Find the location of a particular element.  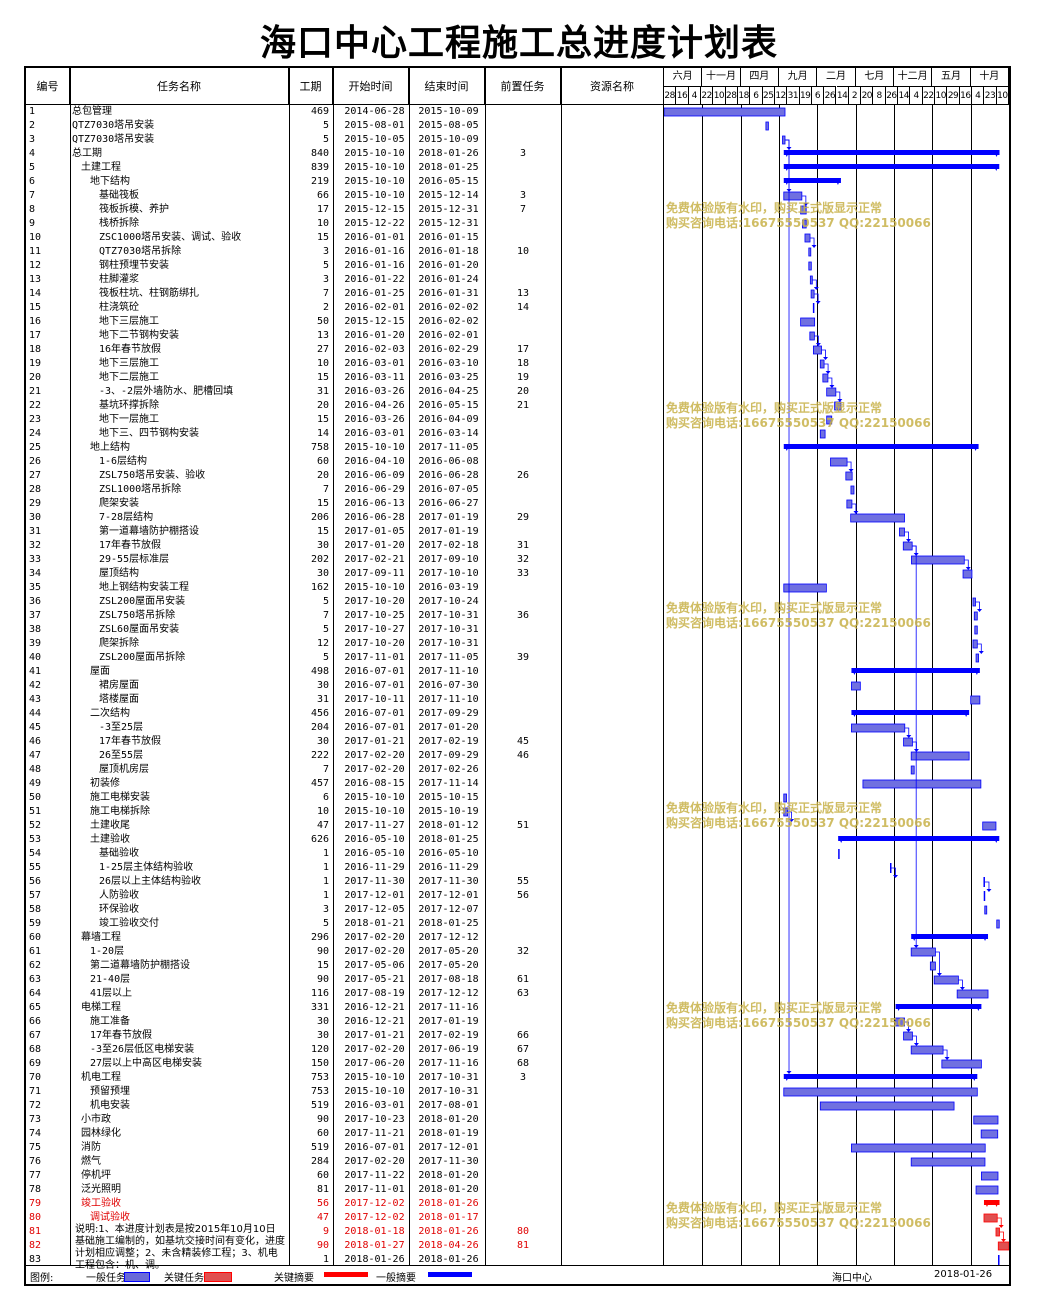

table-row: 72 机电安装 519 2016-03-01 2017-08-01 is located at coordinates (344, 1106).